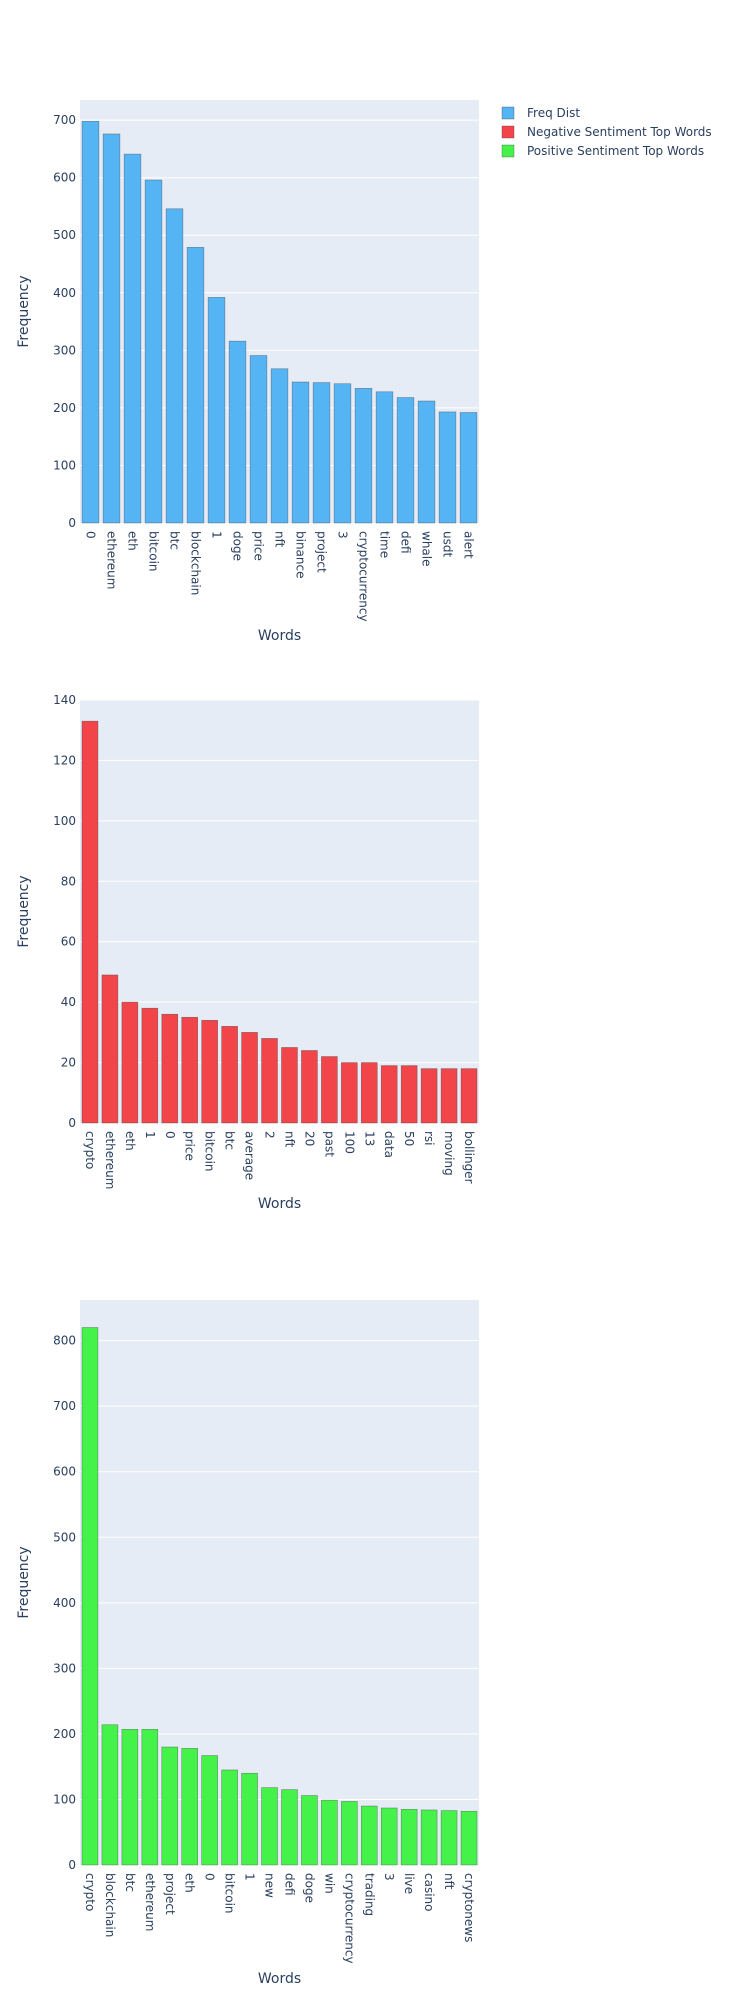  I want to click on bar-alert, so click(468, 468).